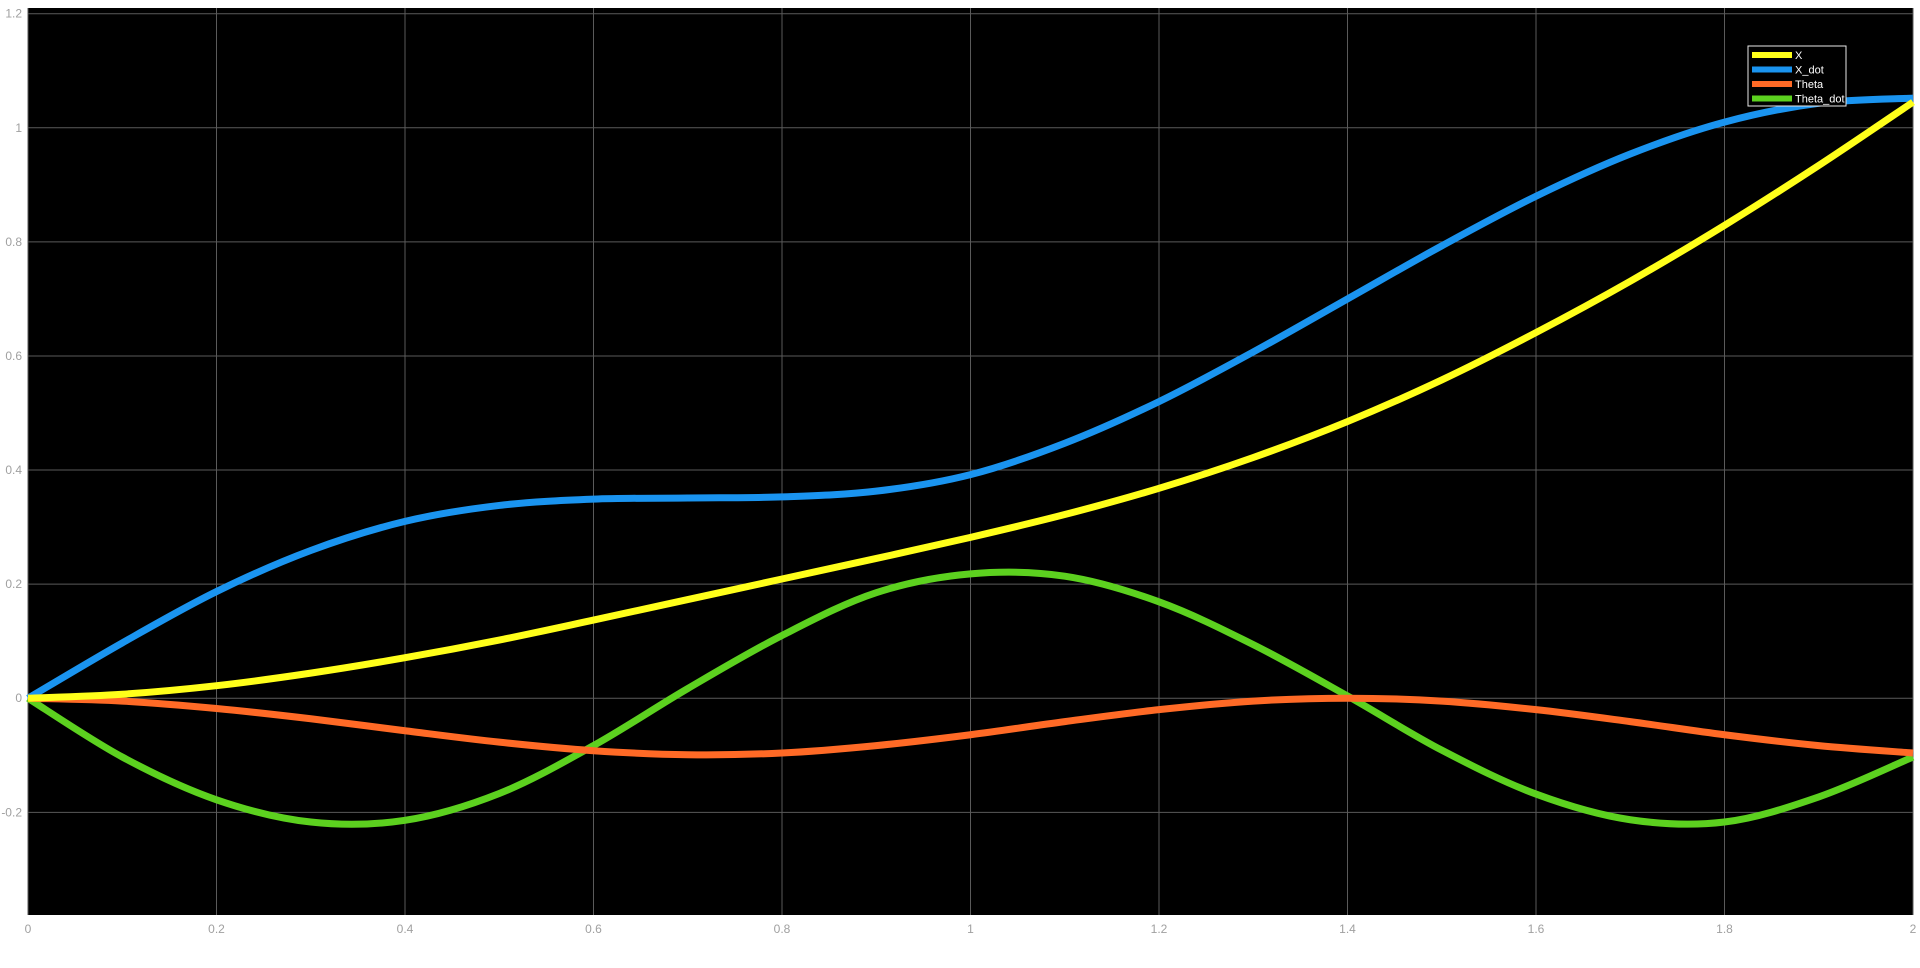 Image resolution: width=1920 pixels, height=968 pixels. What do you see at coordinates (11, 413) in the screenshot?
I see `y-axis: -0.2 0 0.2 0.4 0.6 0.8 1 1.2` at bounding box center [11, 413].